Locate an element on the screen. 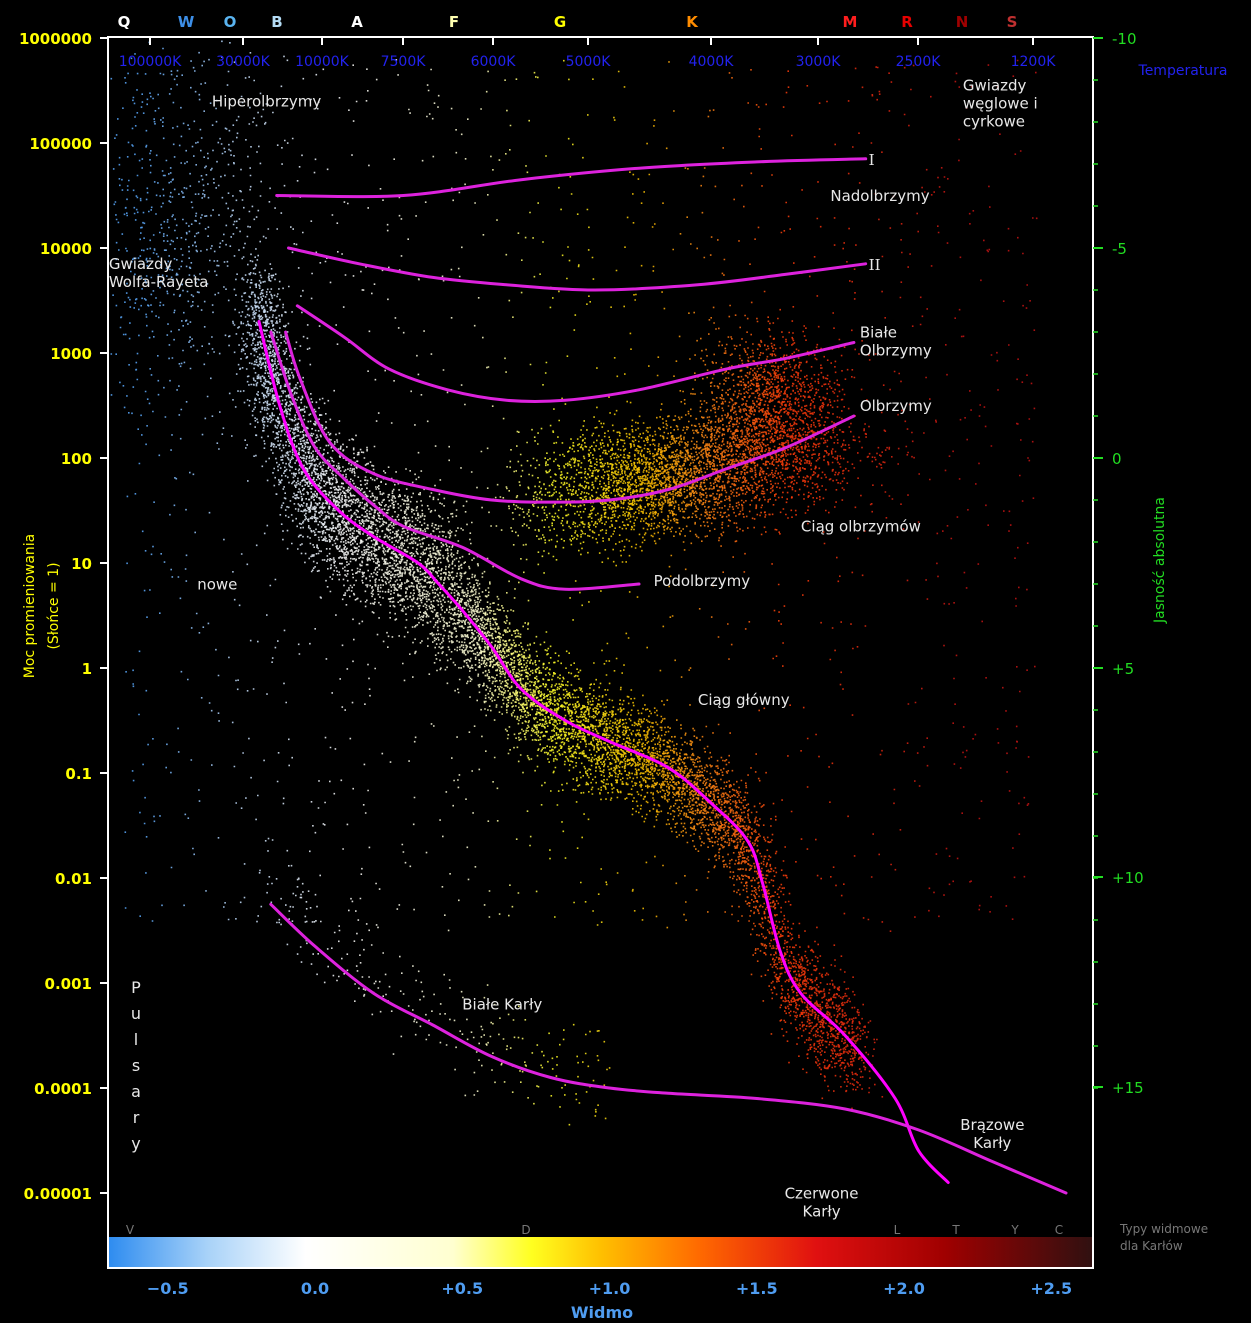 Image resolution: width=1251 pixels, height=1323 pixels. spectral-class-label: O is located at coordinates (230, 22).